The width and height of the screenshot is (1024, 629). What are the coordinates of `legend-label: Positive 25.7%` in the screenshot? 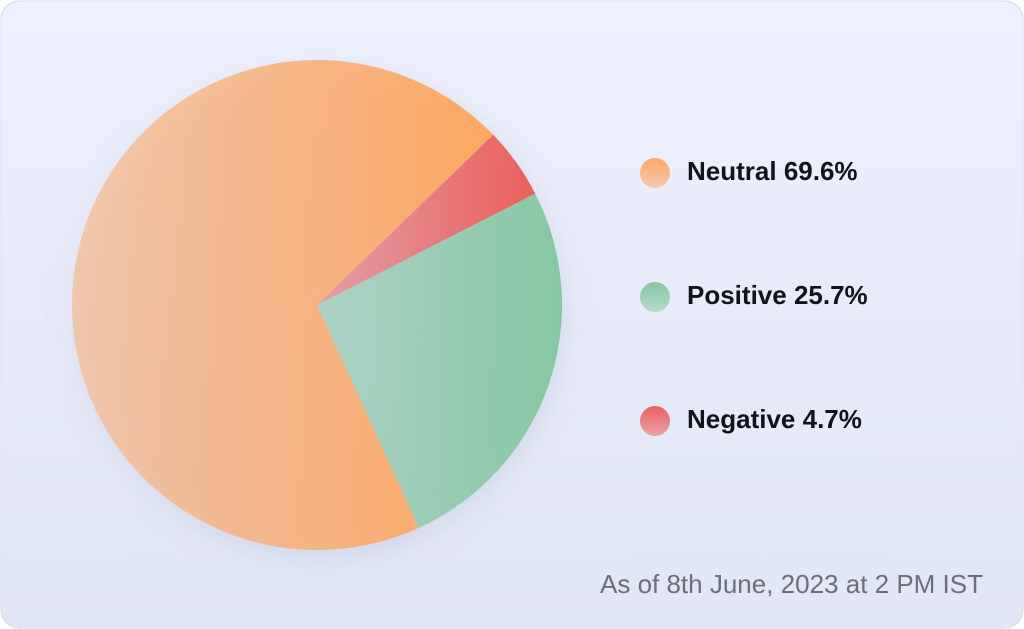 It's located at (777, 295).